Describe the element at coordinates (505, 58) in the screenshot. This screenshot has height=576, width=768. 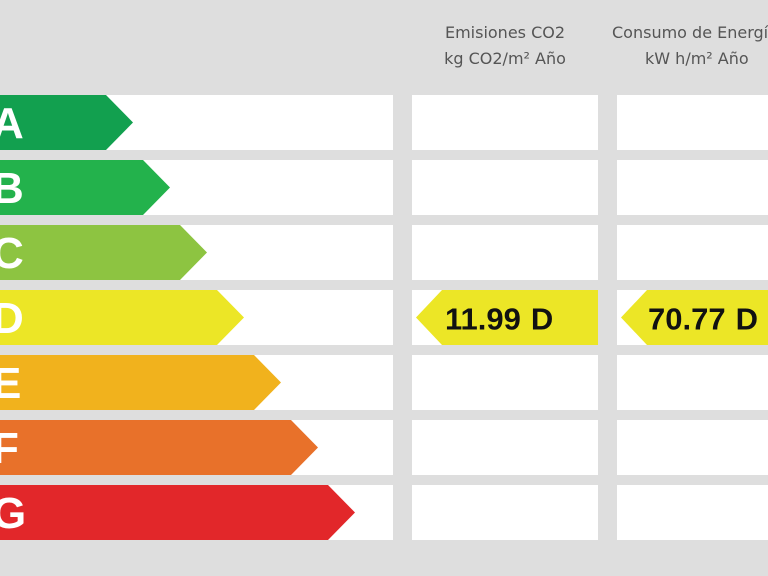
I see `column-unit: kg CO2/m² Año` at that location.